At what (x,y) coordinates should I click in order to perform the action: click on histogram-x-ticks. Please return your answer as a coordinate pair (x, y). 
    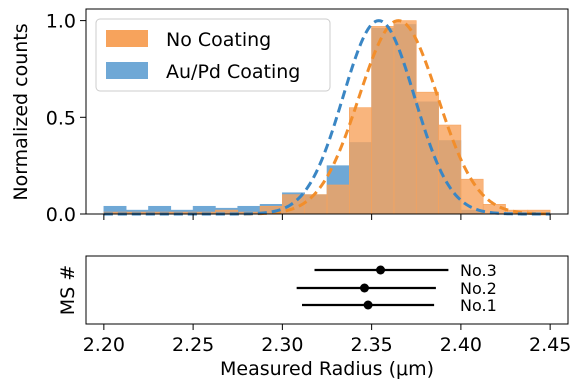
    Looking at the image, I should click on (327, 217).